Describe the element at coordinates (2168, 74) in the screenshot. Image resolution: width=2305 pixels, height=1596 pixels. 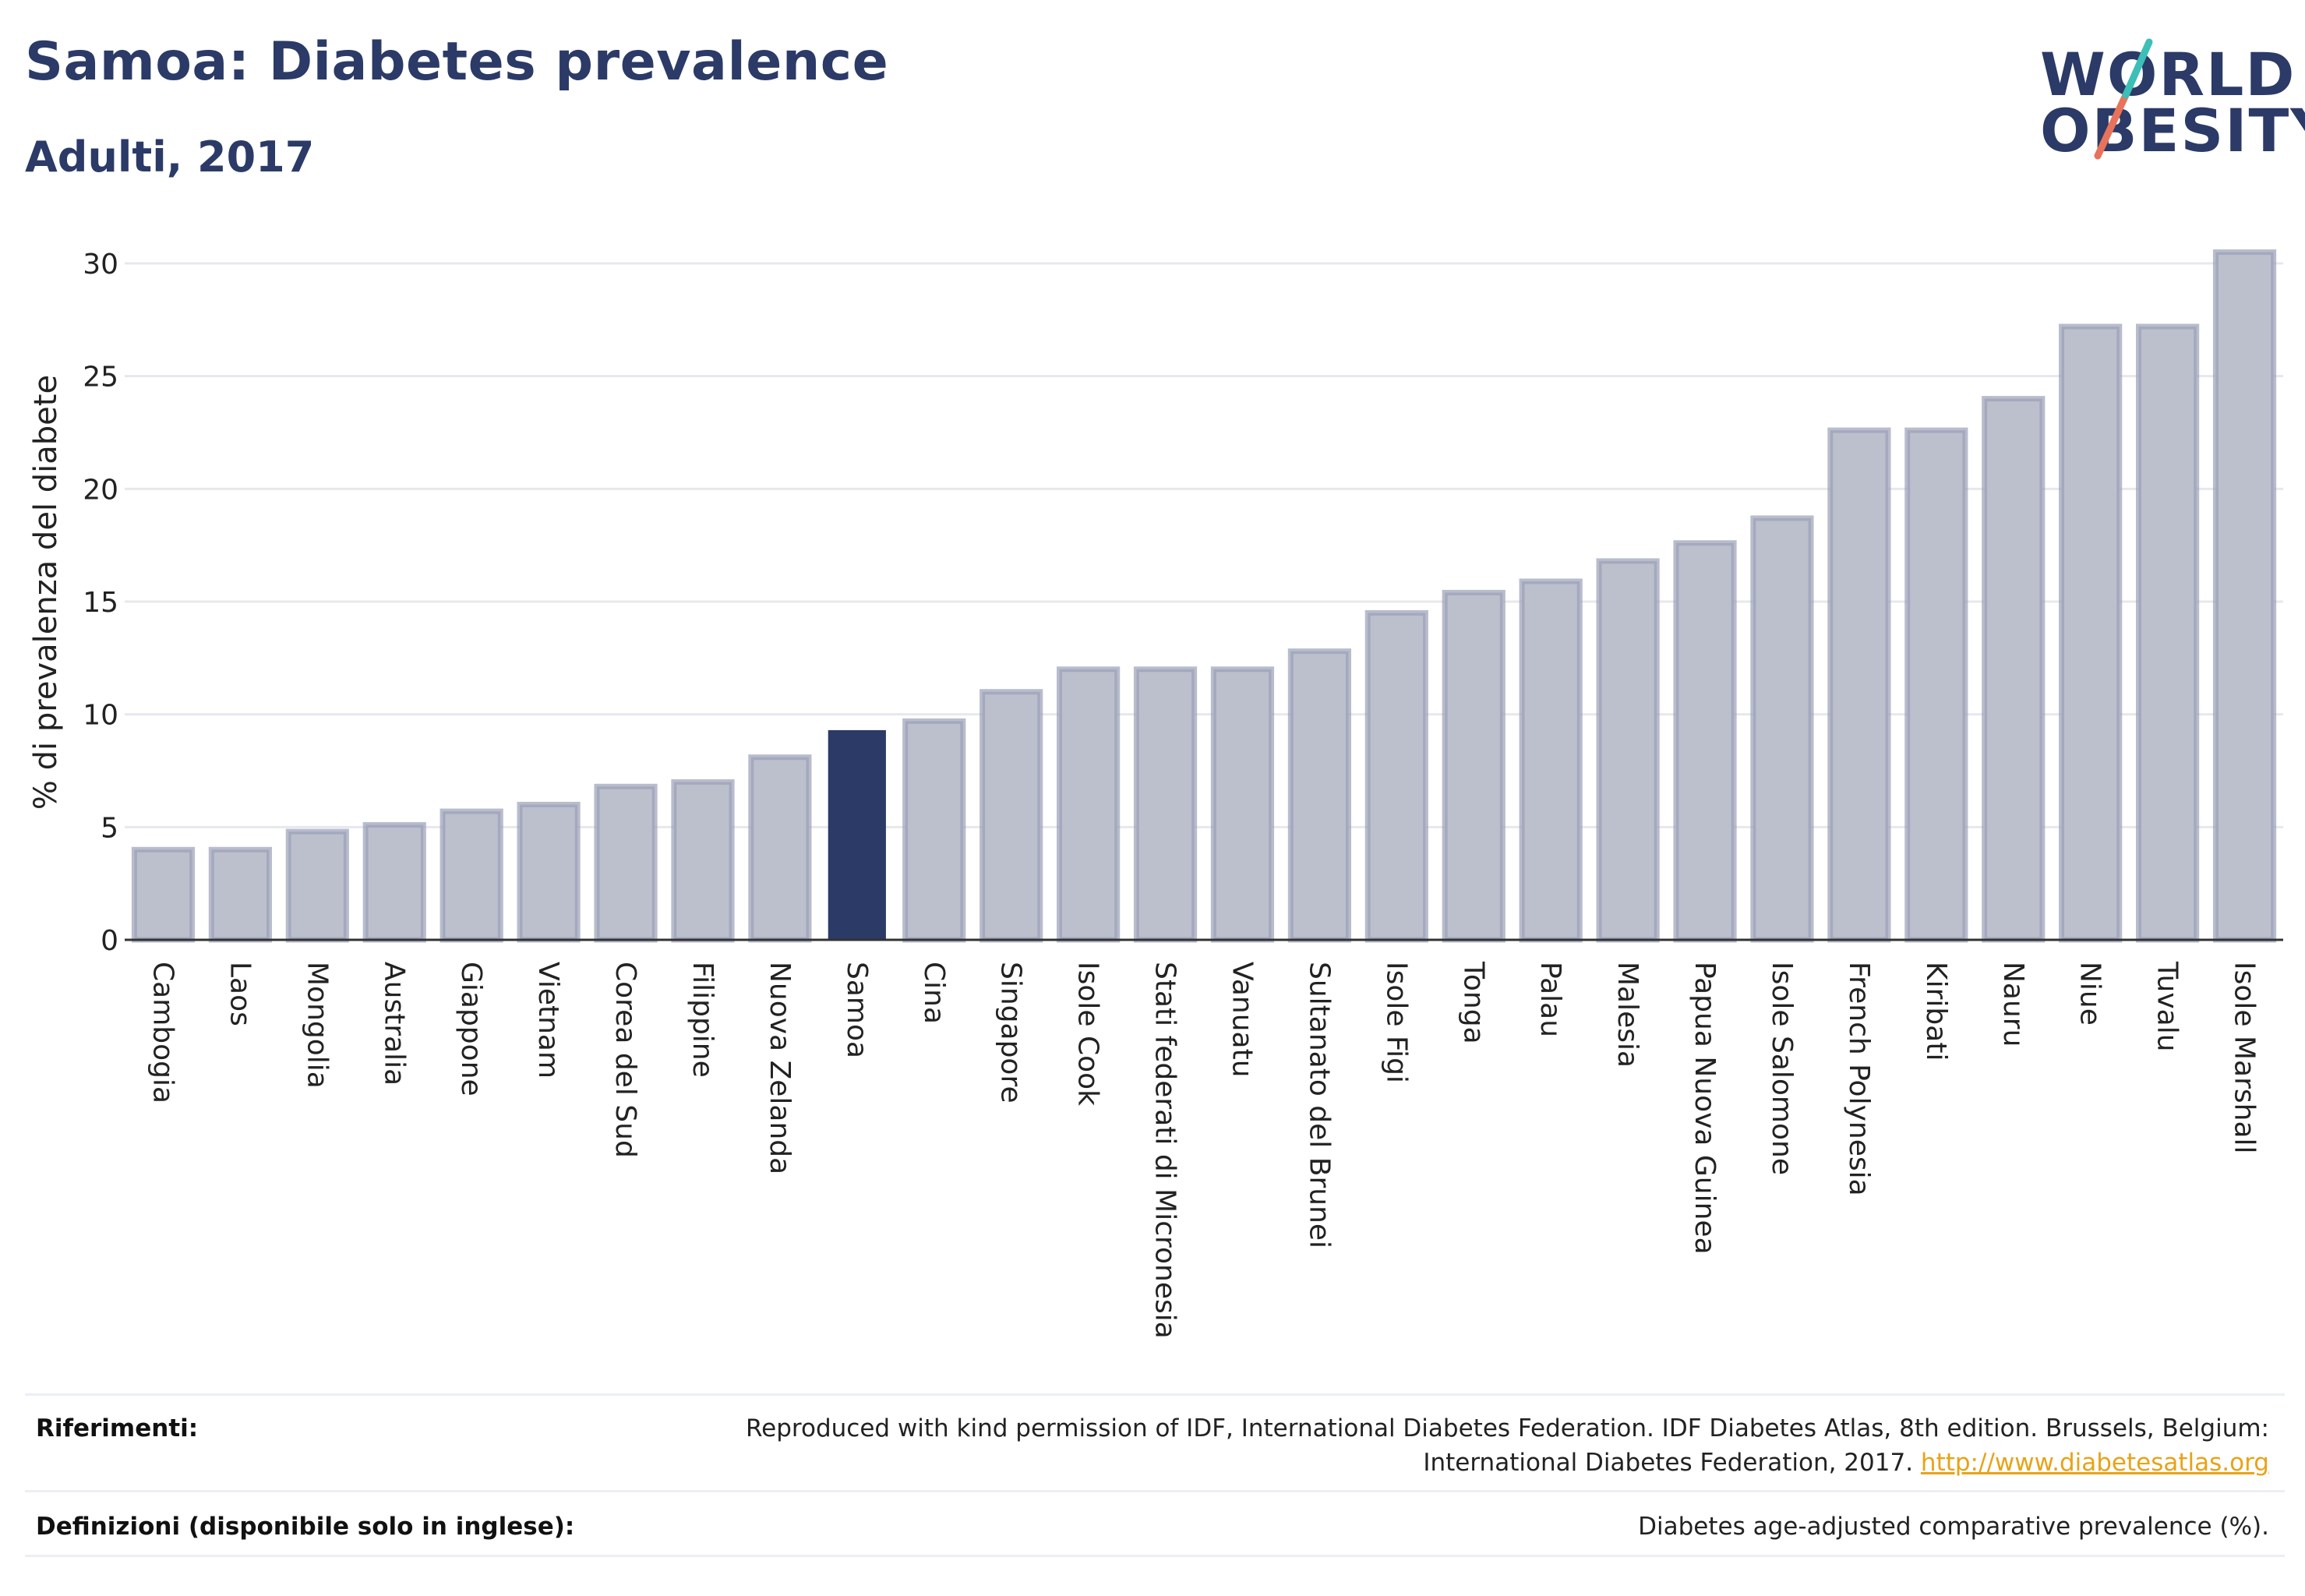
I see `logo-line1: WORLD` at that location.